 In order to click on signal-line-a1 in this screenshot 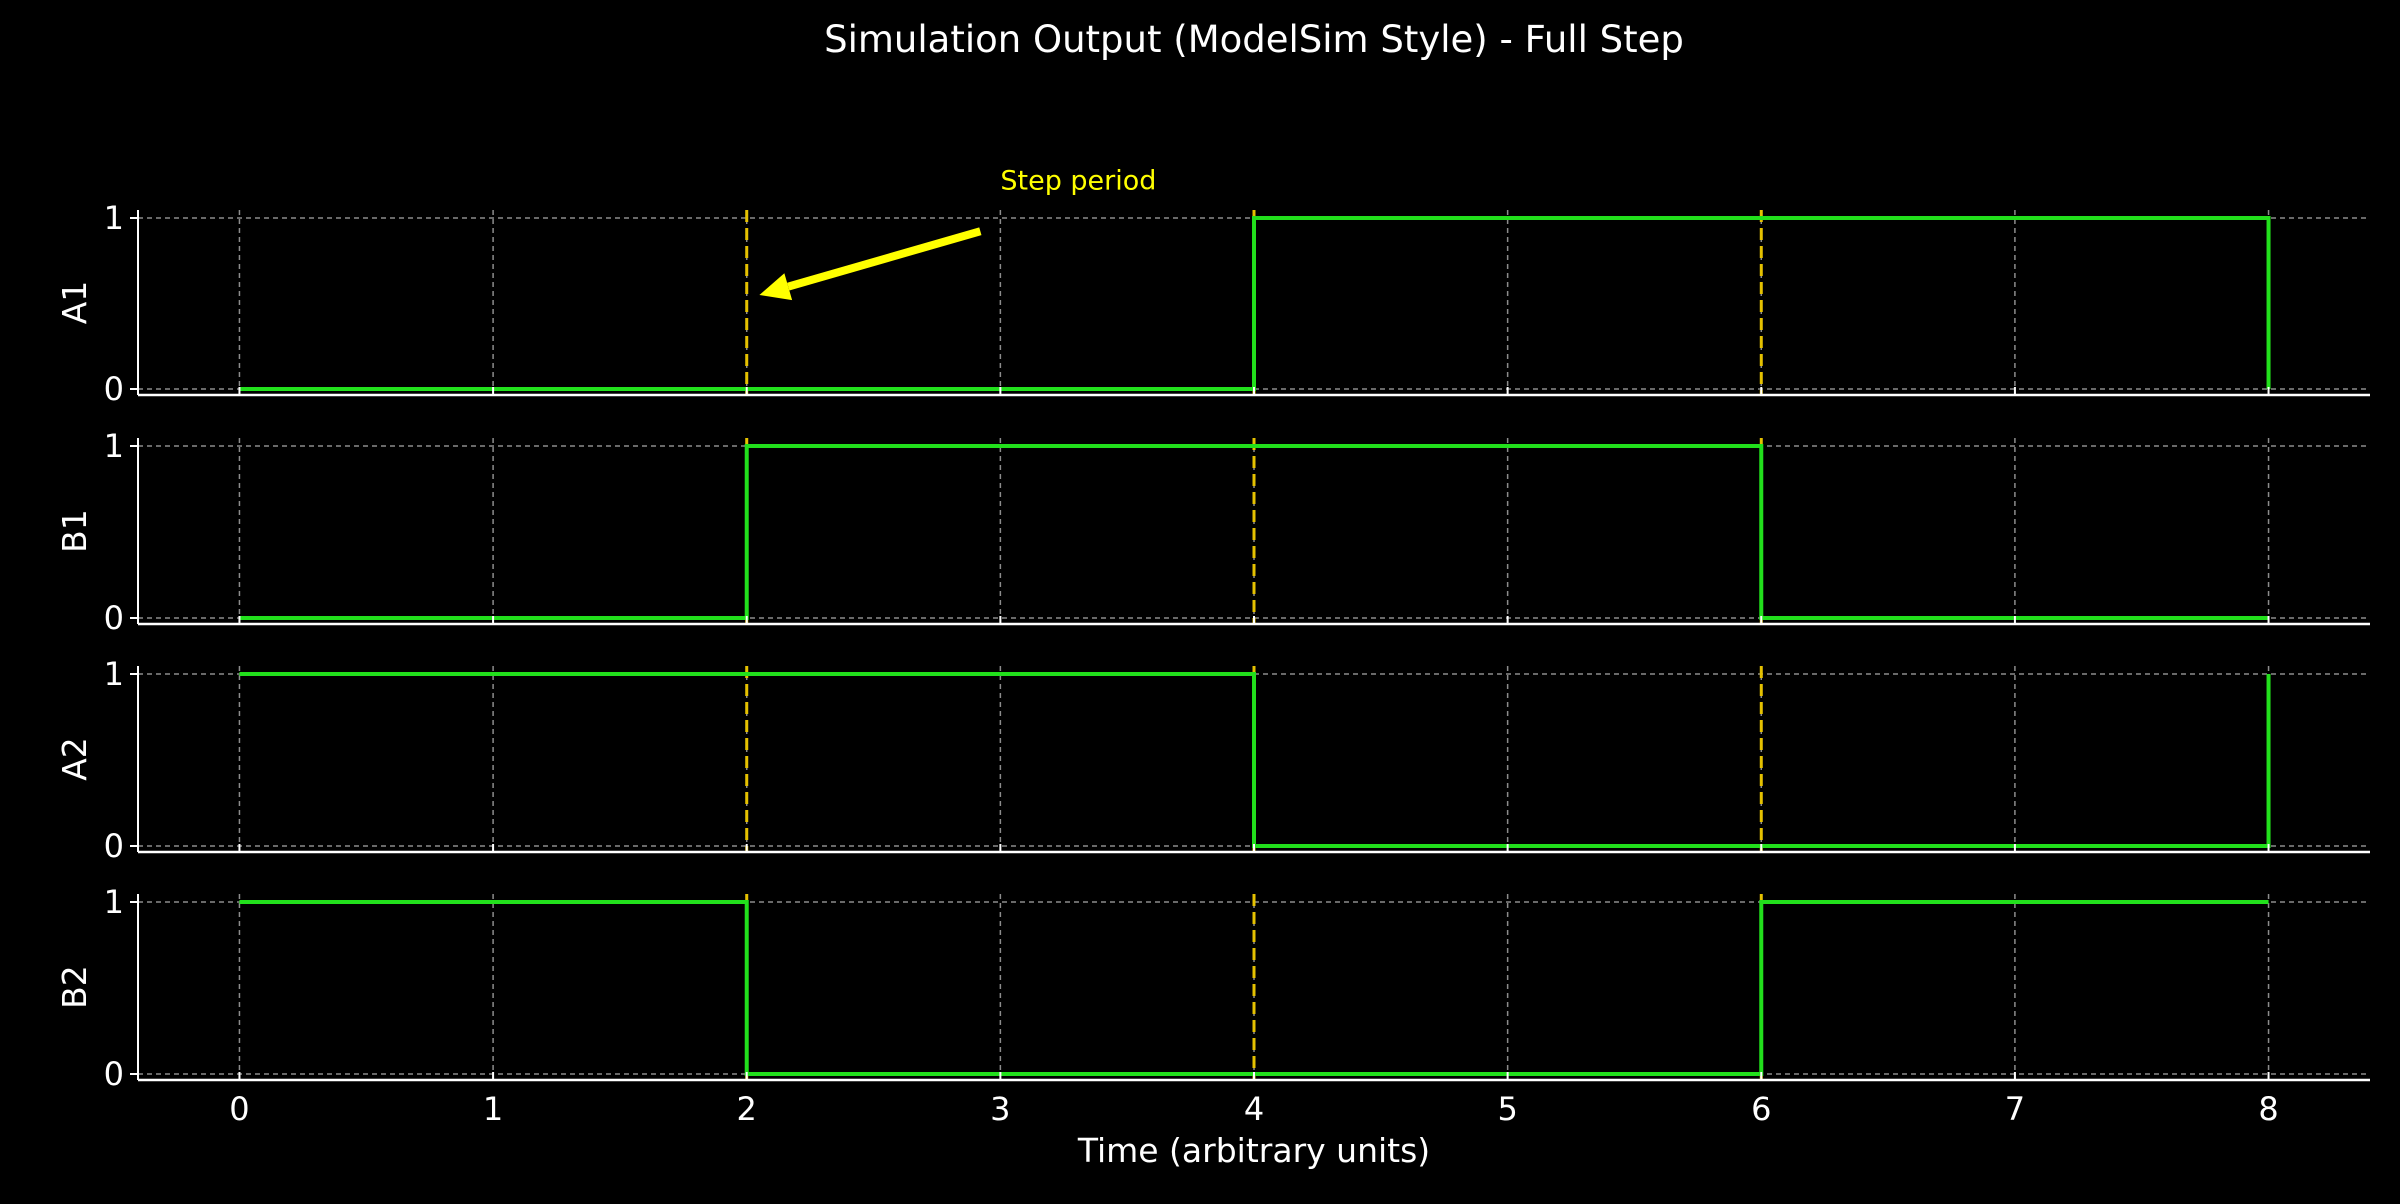, I will do `click(1255, 303)`.